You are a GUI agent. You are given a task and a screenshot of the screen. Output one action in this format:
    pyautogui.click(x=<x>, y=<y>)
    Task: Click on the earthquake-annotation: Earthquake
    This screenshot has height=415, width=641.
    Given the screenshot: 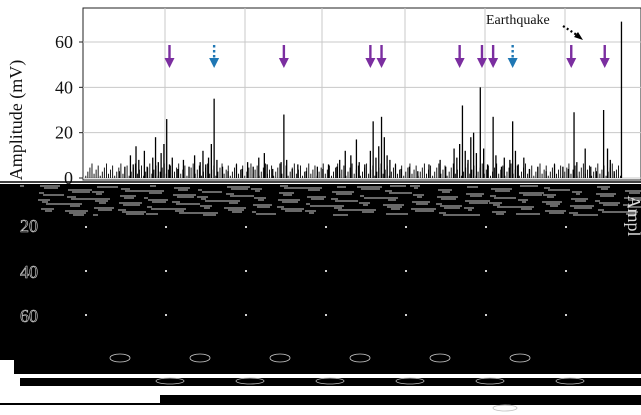 What is the action you would take?
    pyautogui.click(x=534, y=26)
    